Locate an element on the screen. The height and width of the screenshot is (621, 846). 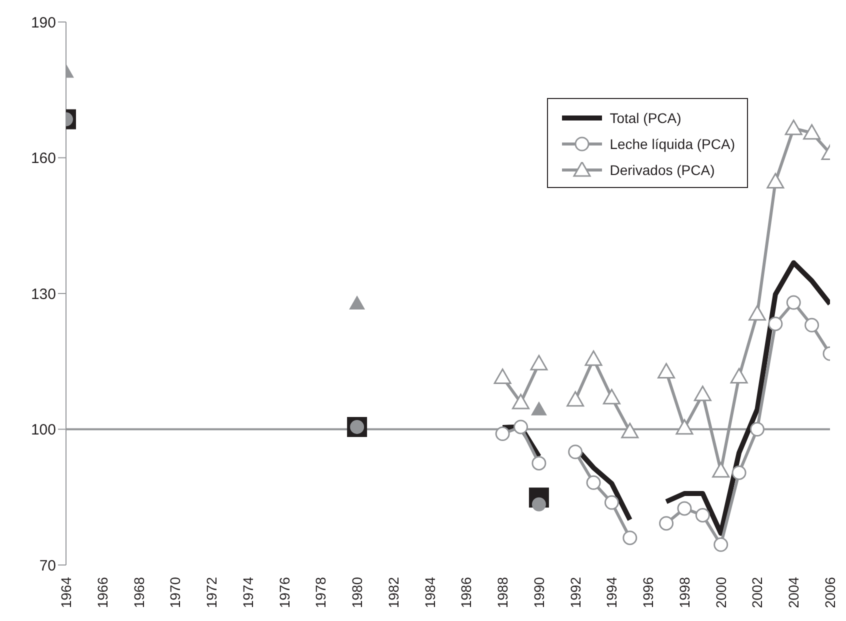
legend-label: Derivados (PCA) is located at coordinates (662, 170).